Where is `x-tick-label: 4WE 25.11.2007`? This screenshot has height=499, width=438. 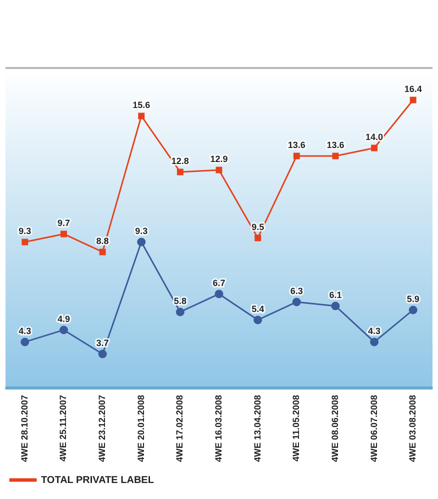
x-tick-label: 4WE 25.11.2007 is located at coordinates (63, 428).